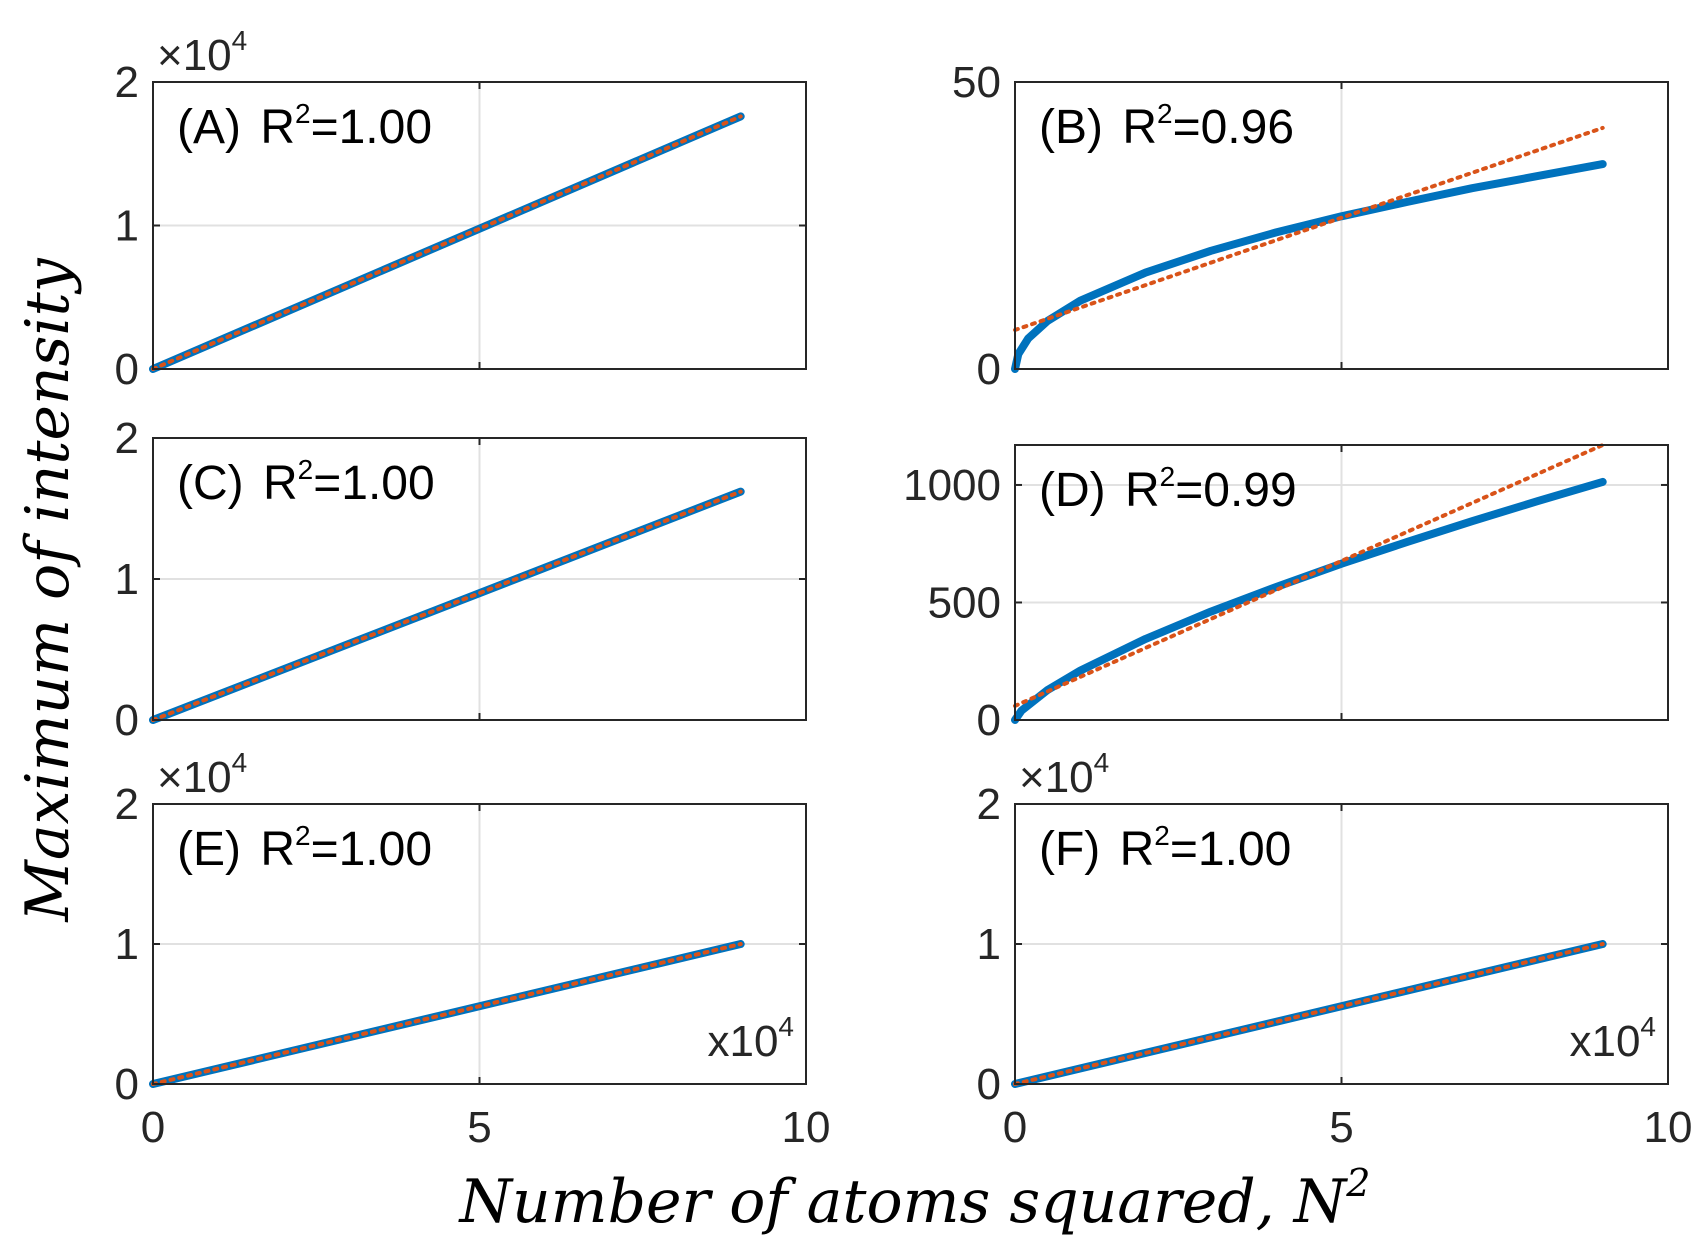 This screenshot has width=1706, height=1255. I want to click on panel-d: 0 500 1000 (D) R2=0.99, so click(1286, 594).